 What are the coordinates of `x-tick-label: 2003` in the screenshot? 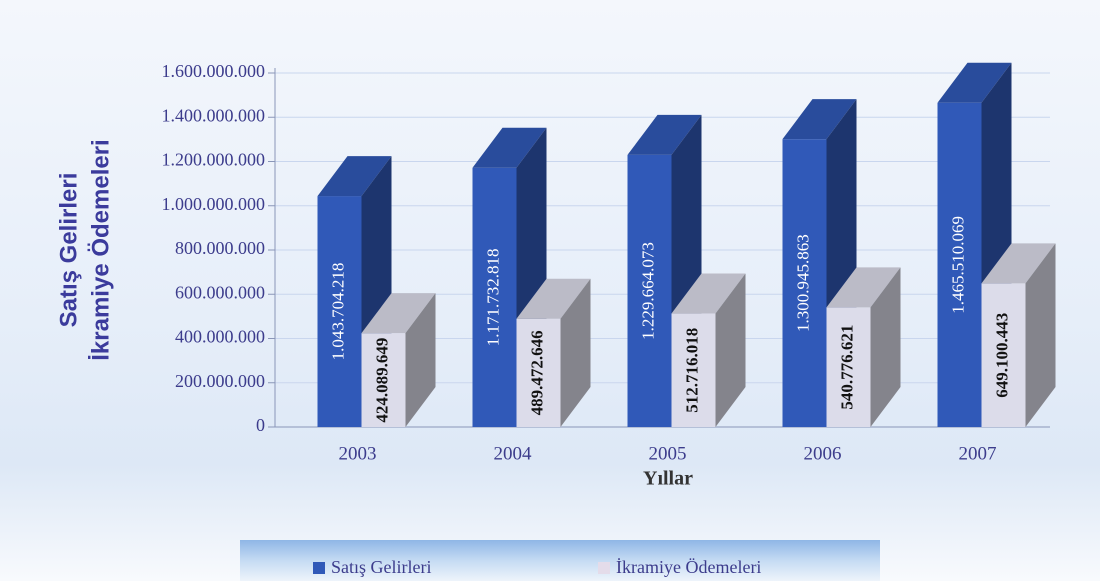 It's located at (358, 453).